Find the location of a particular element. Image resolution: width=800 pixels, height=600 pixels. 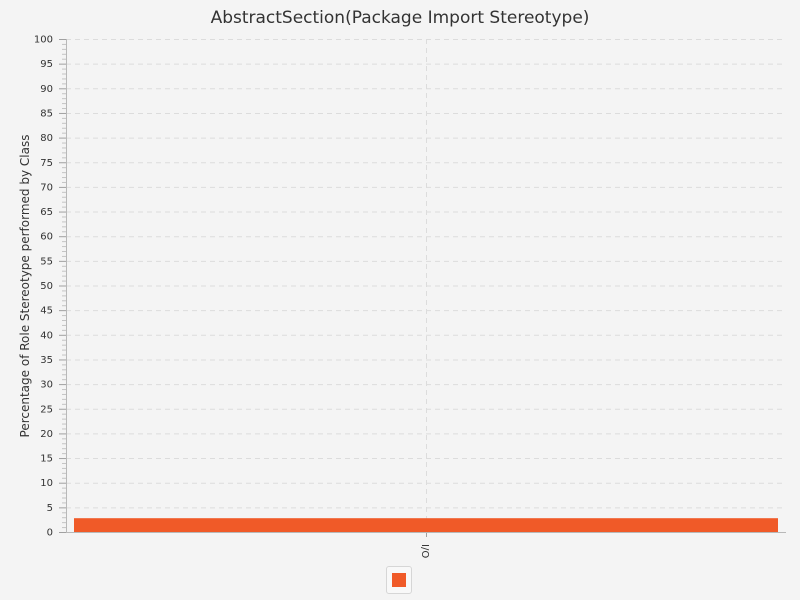

x-tick-label: I/O is located at coordinates (424, 551).